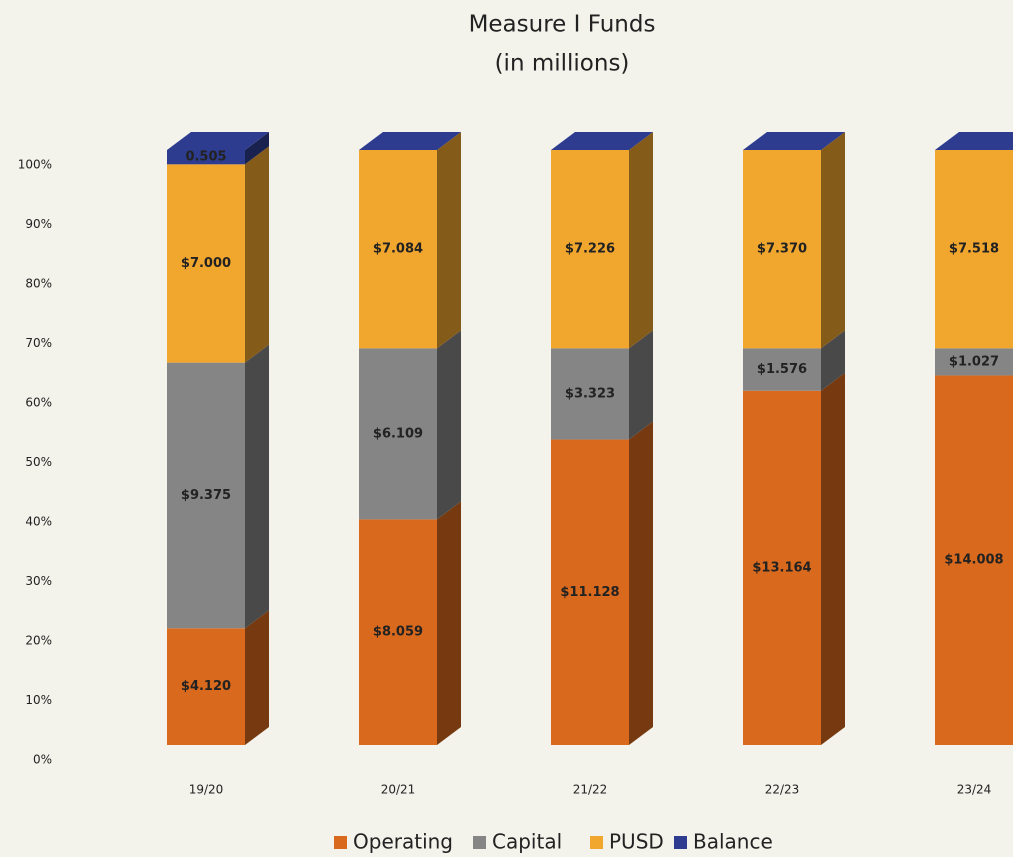 This screenshot has width=1013, height=857. I want to click on y-tick-label: 0%, so click(42, 760).